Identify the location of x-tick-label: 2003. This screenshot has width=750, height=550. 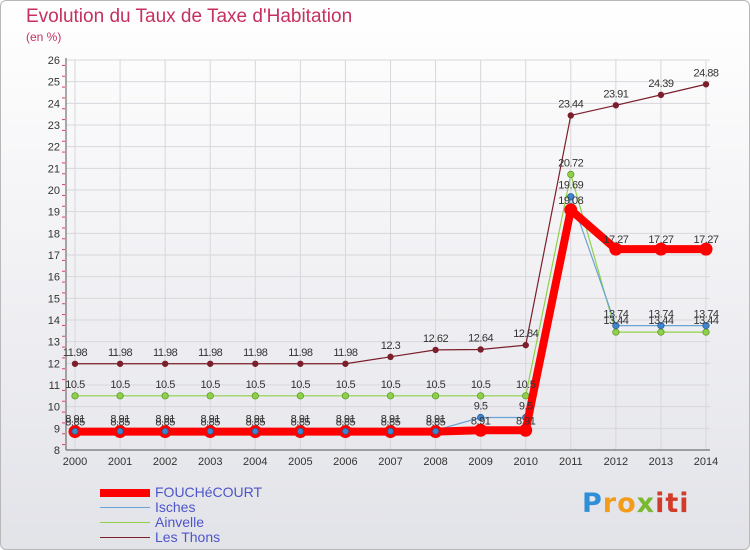
(210, 462).